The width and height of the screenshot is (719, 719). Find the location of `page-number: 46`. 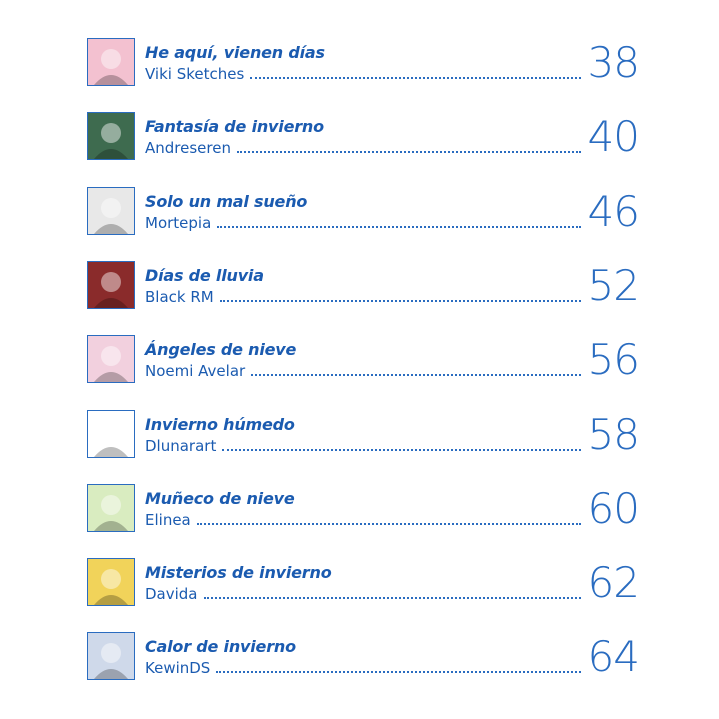

page-number: 46 is located at coordinates (613, 211).